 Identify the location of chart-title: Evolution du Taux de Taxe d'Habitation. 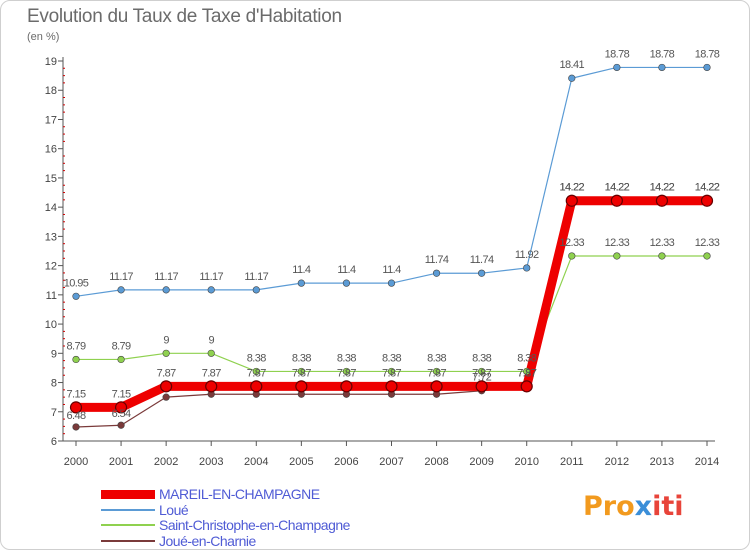
(184, 16).